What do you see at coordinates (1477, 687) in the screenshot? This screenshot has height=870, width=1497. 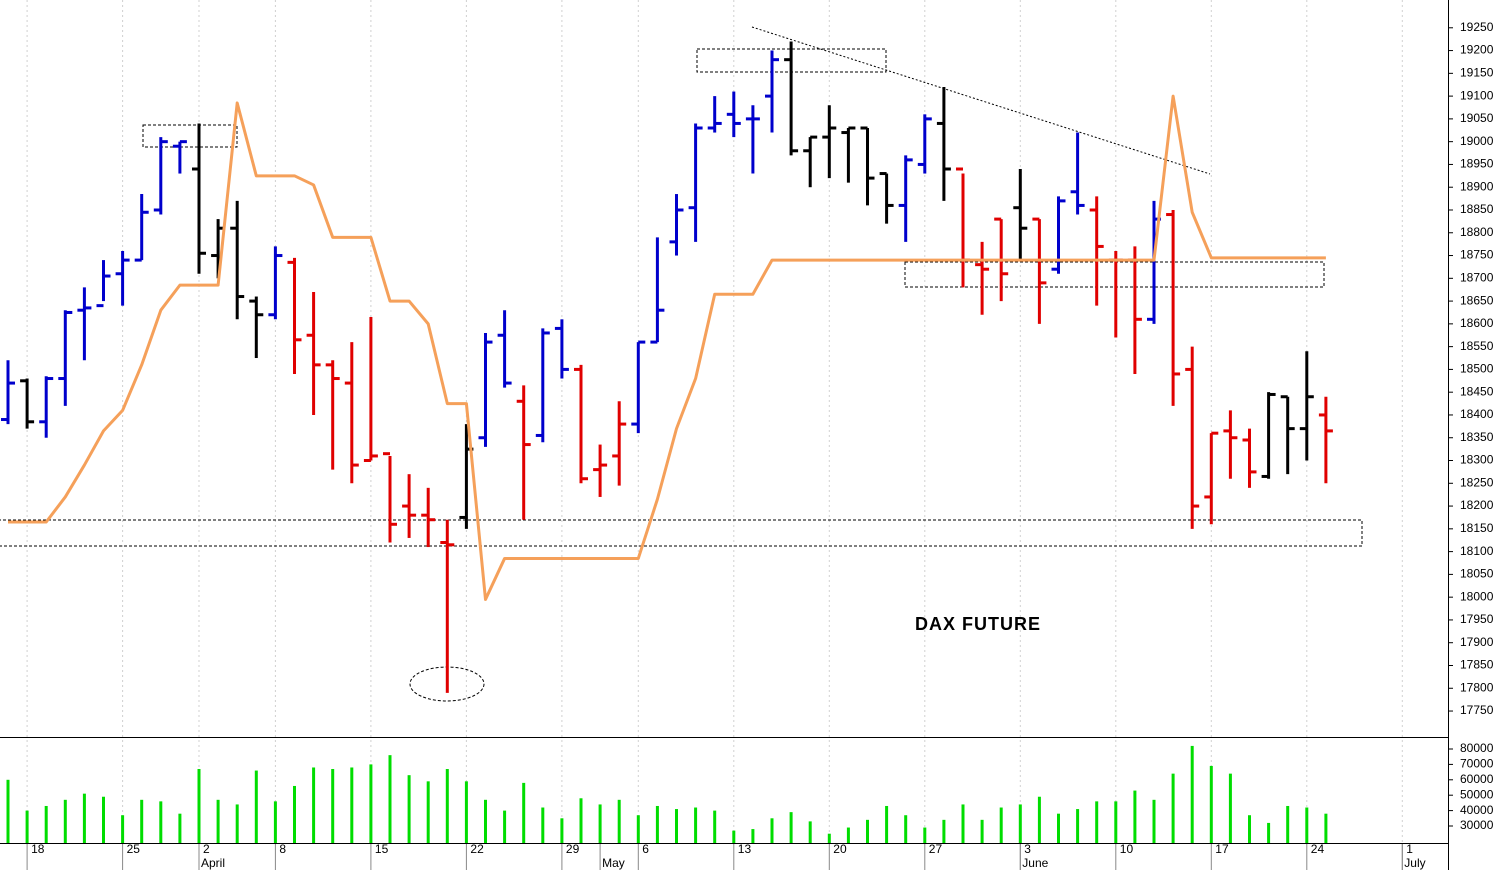 I see `y-tick-label: 17800` at bounding box center [1477, 687].